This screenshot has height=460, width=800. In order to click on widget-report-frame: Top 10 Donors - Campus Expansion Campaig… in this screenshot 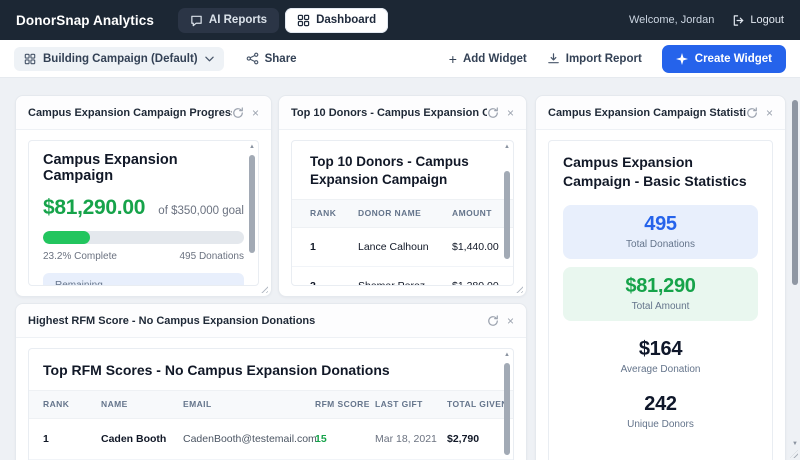, I will do `click(402, 213)`.